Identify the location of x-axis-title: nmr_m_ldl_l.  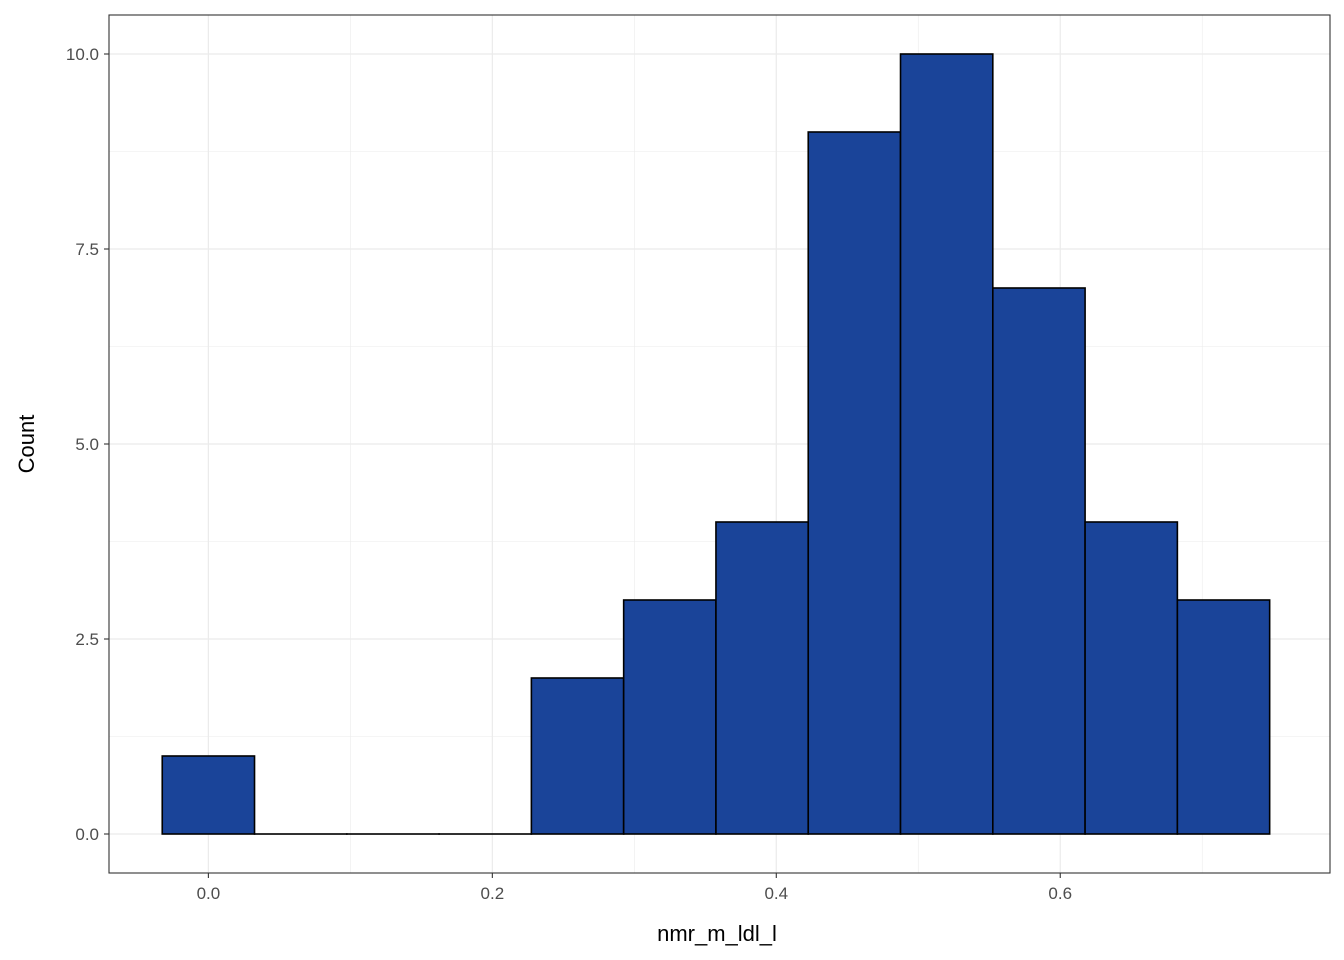
(717, 933).